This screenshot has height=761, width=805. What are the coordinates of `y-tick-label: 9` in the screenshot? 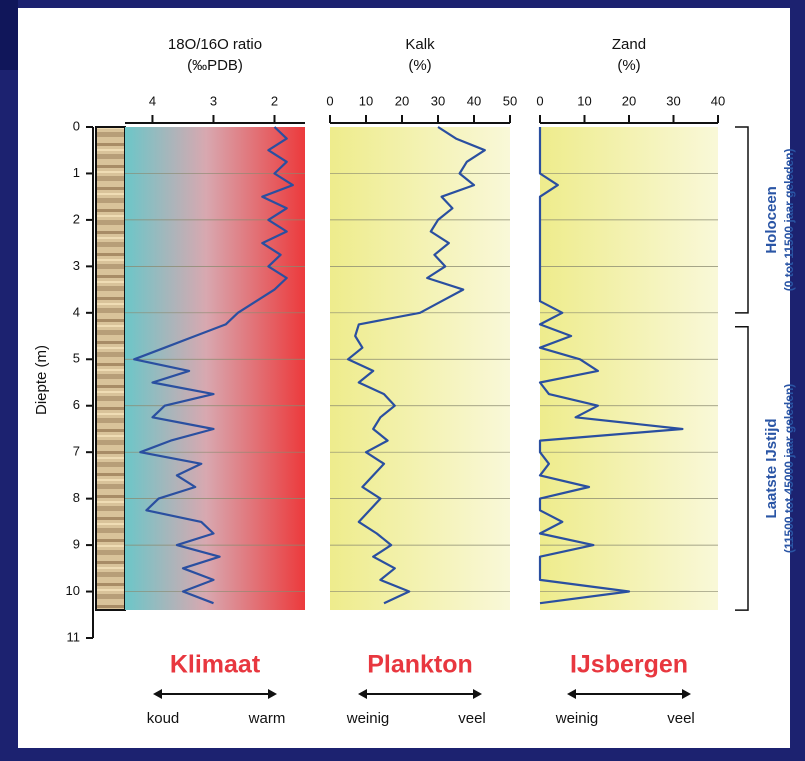 It's located at (76, 544).